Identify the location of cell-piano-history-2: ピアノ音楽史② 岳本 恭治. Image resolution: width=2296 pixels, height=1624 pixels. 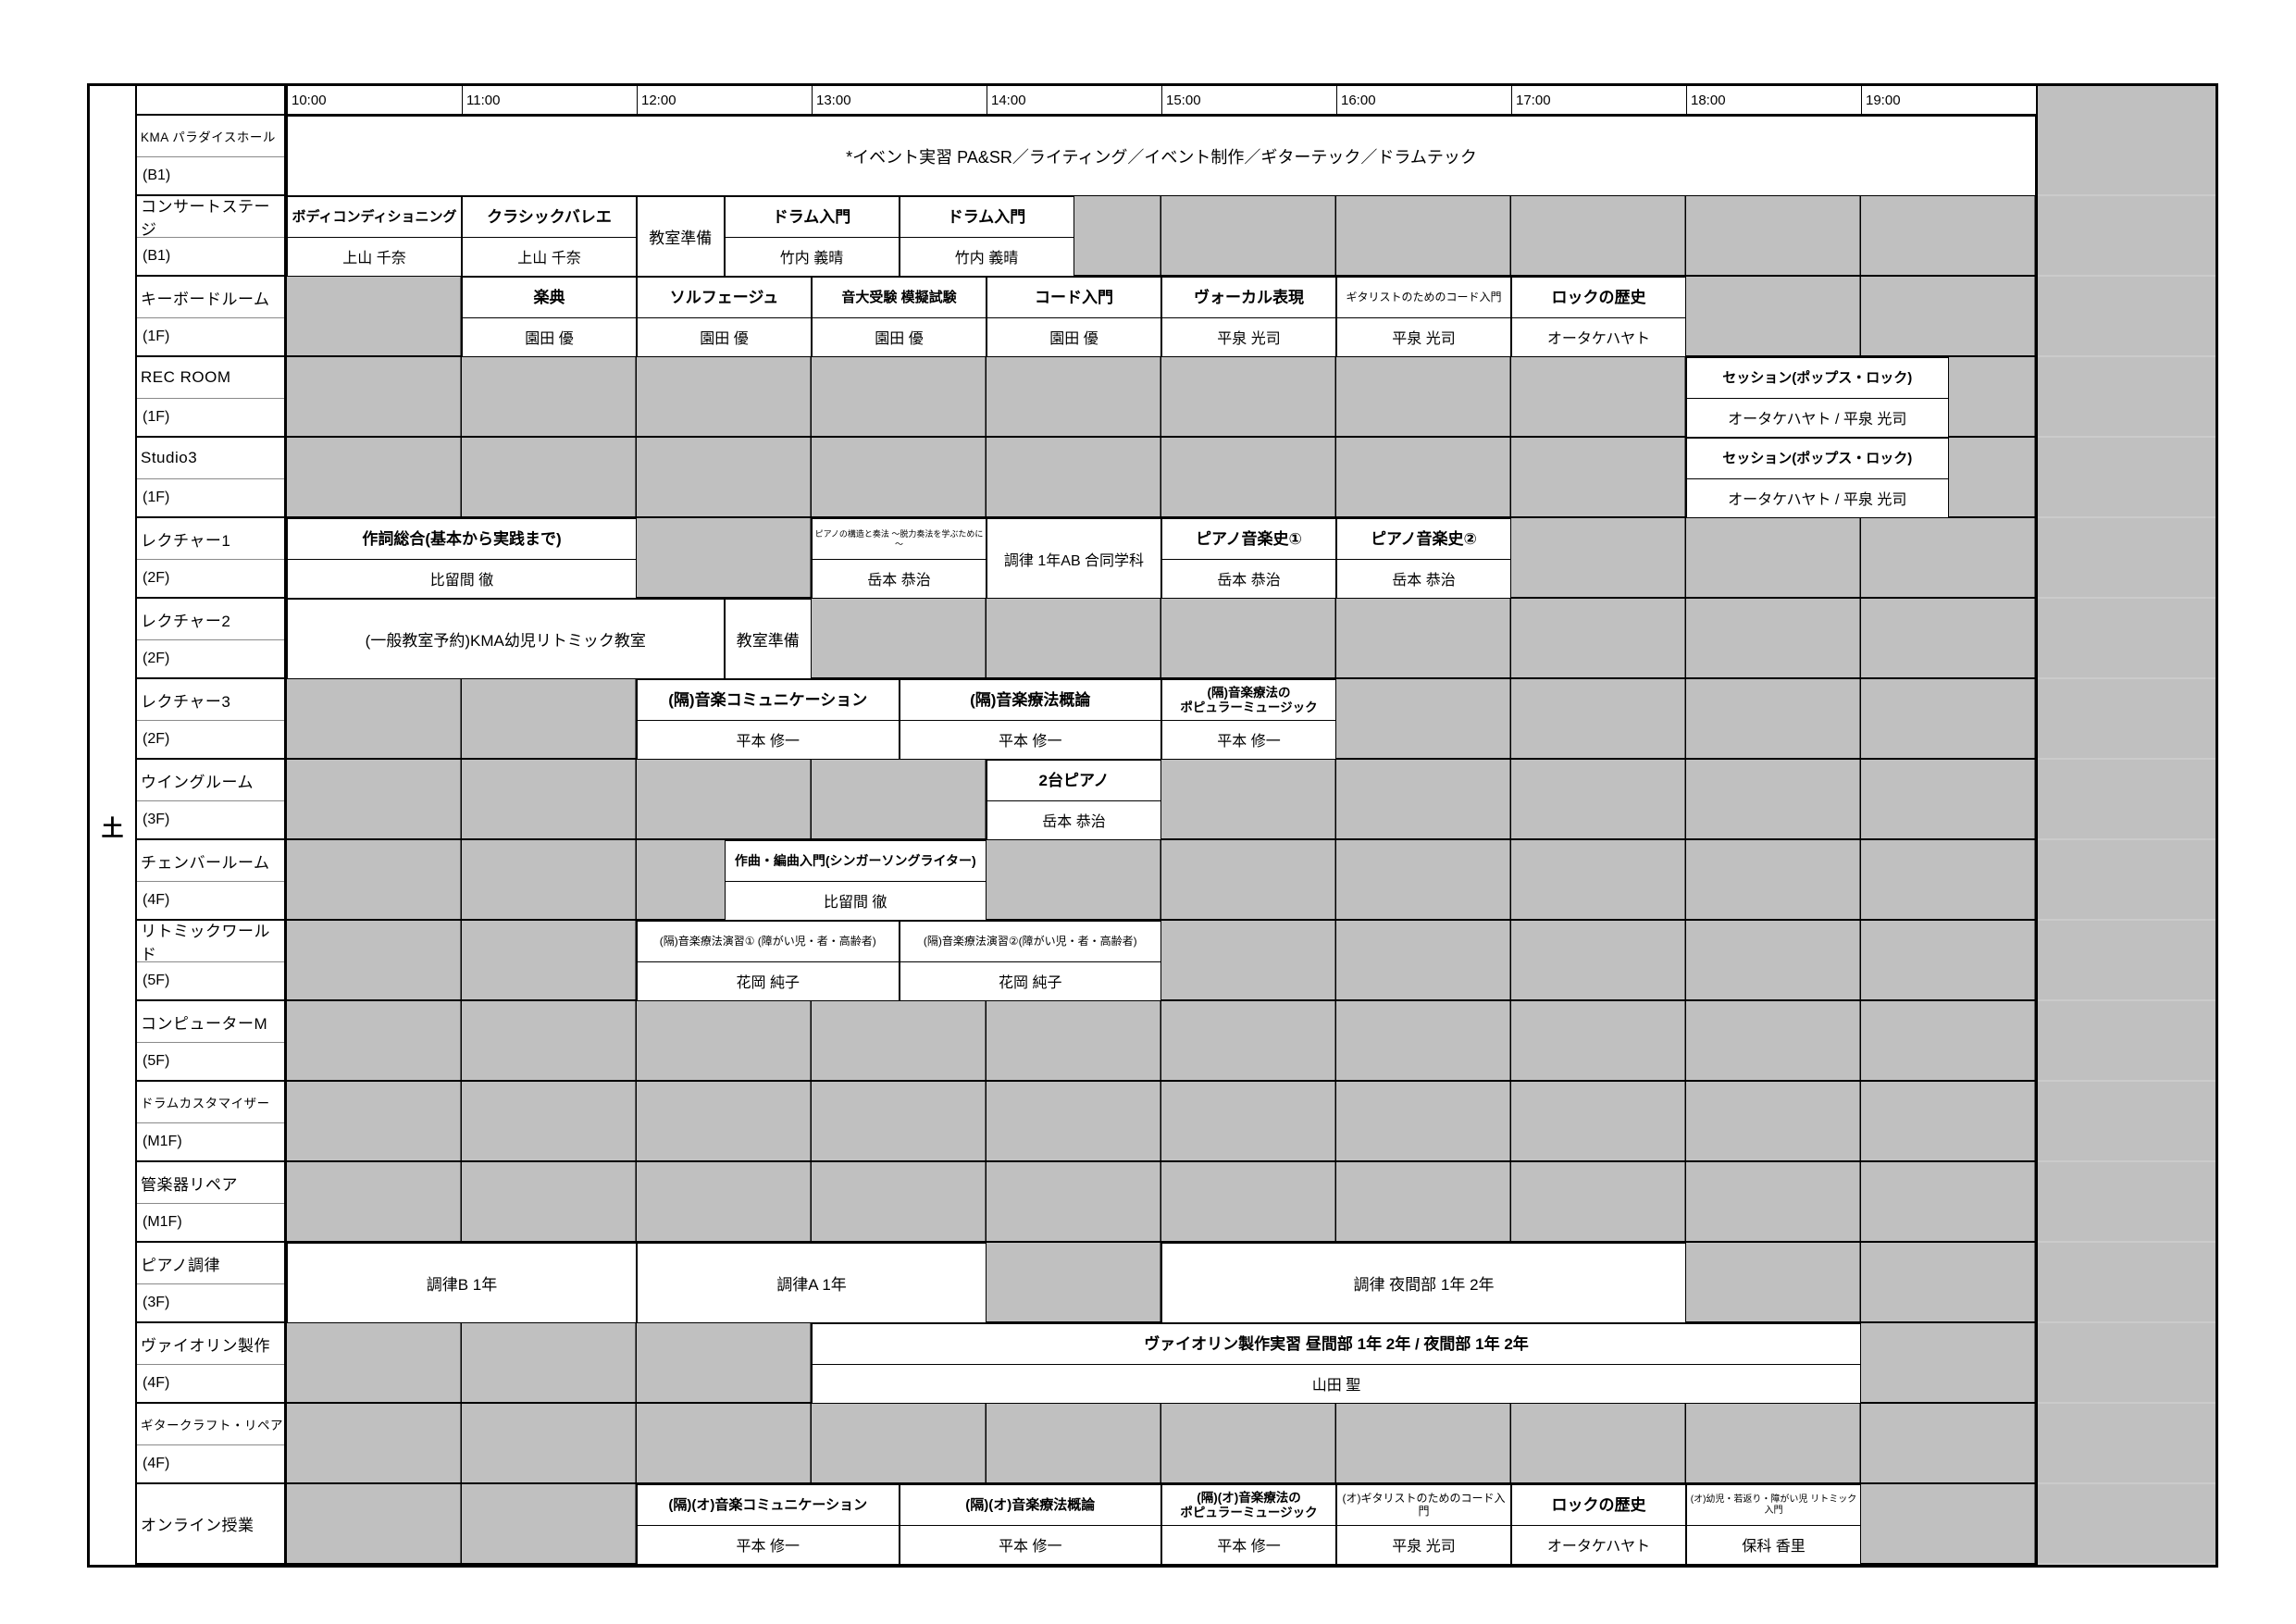
(1424, 558).